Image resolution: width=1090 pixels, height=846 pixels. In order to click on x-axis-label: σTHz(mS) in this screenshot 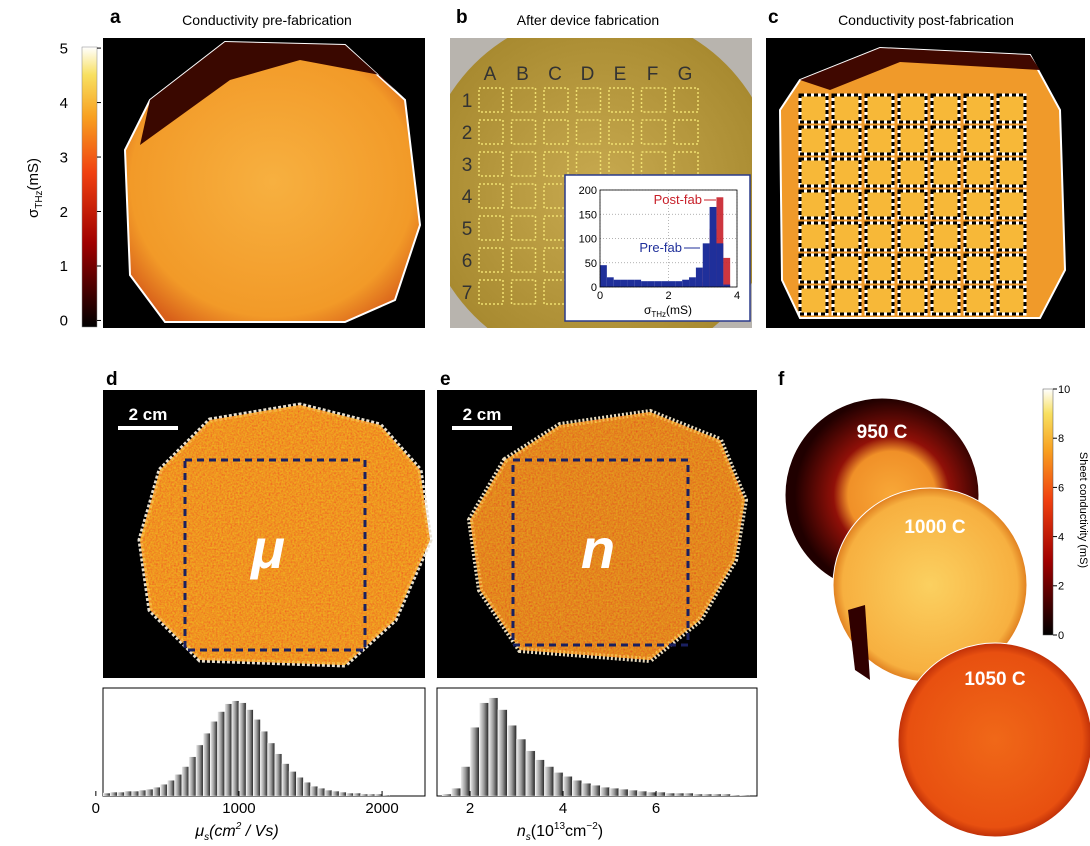, I will do `click(668, 311)`.